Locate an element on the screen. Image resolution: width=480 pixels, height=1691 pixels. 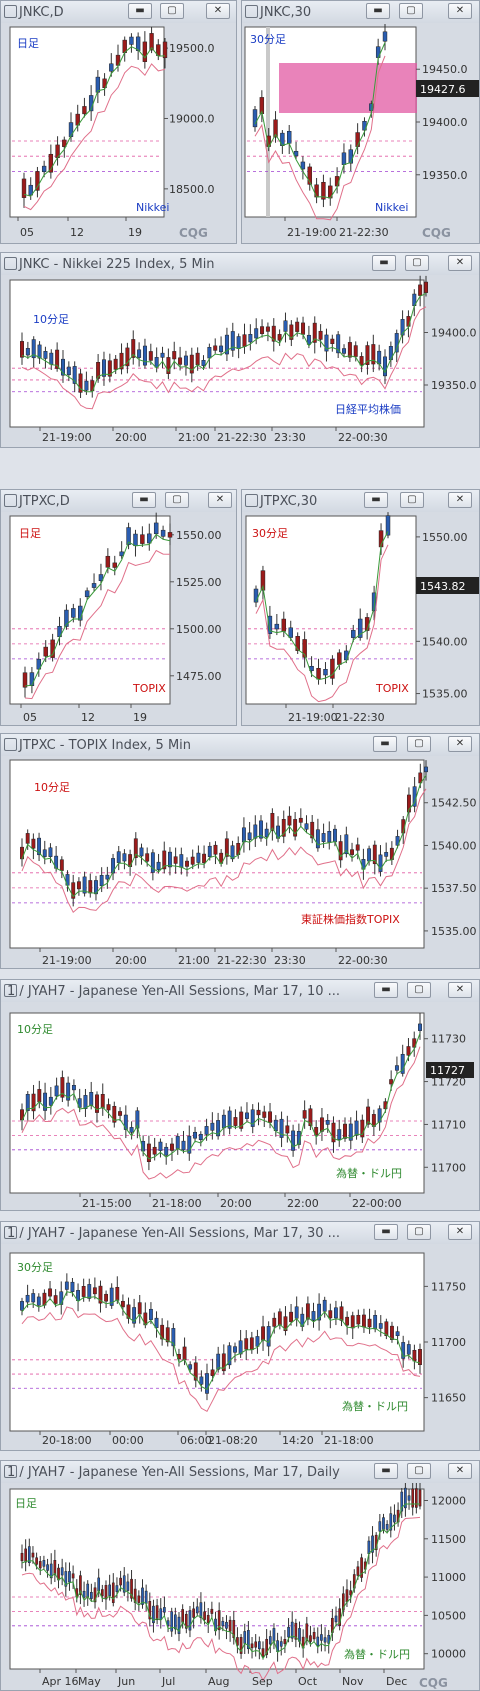
x-tick-label: Nov is located at coordinates (353, 1681).